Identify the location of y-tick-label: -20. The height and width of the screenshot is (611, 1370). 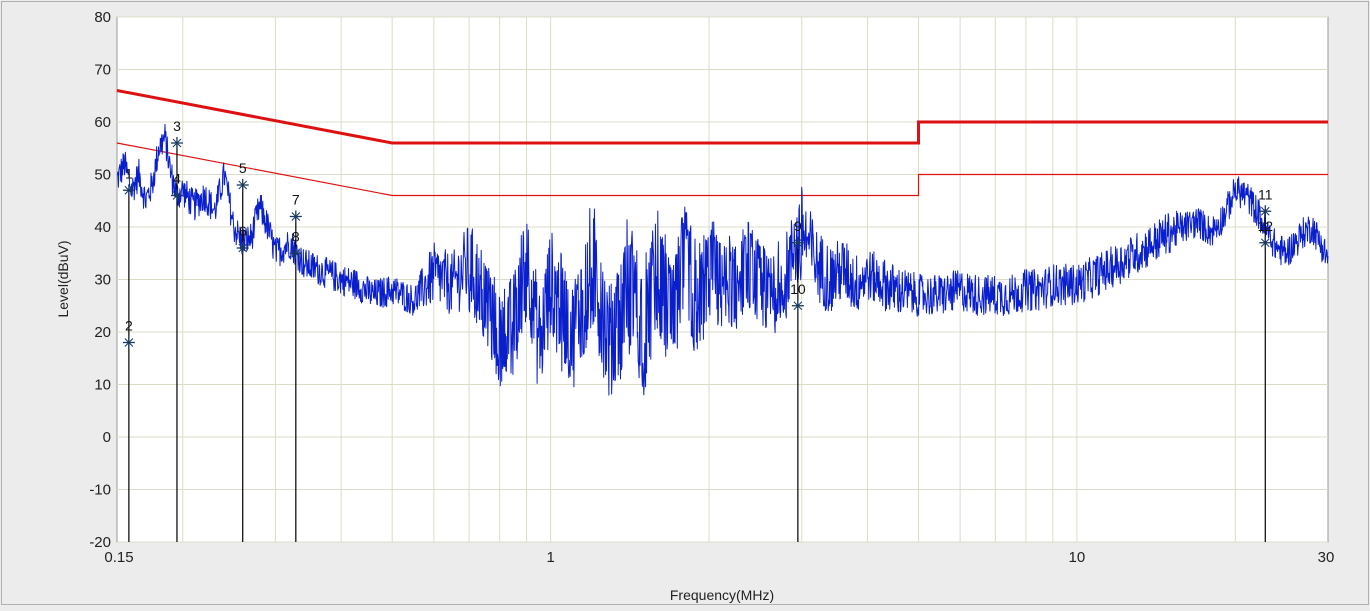
(100, 542).